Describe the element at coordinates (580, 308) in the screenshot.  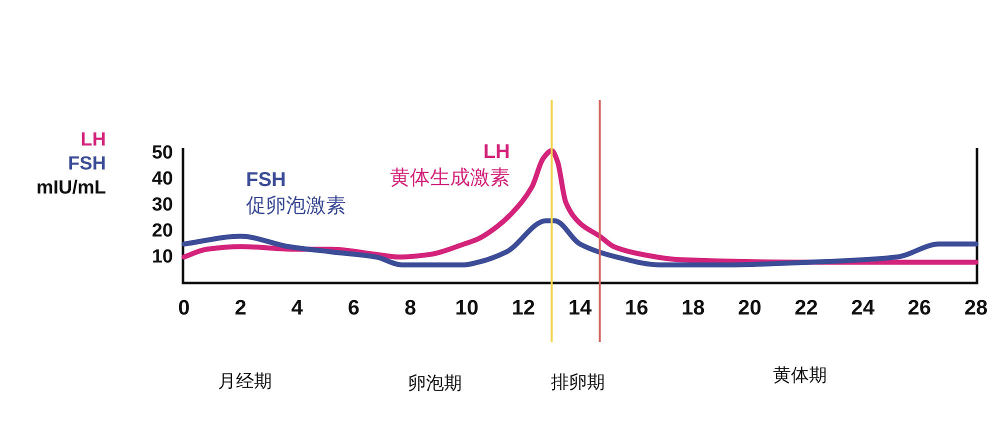
I see `x-tick-label: 14` at that location.